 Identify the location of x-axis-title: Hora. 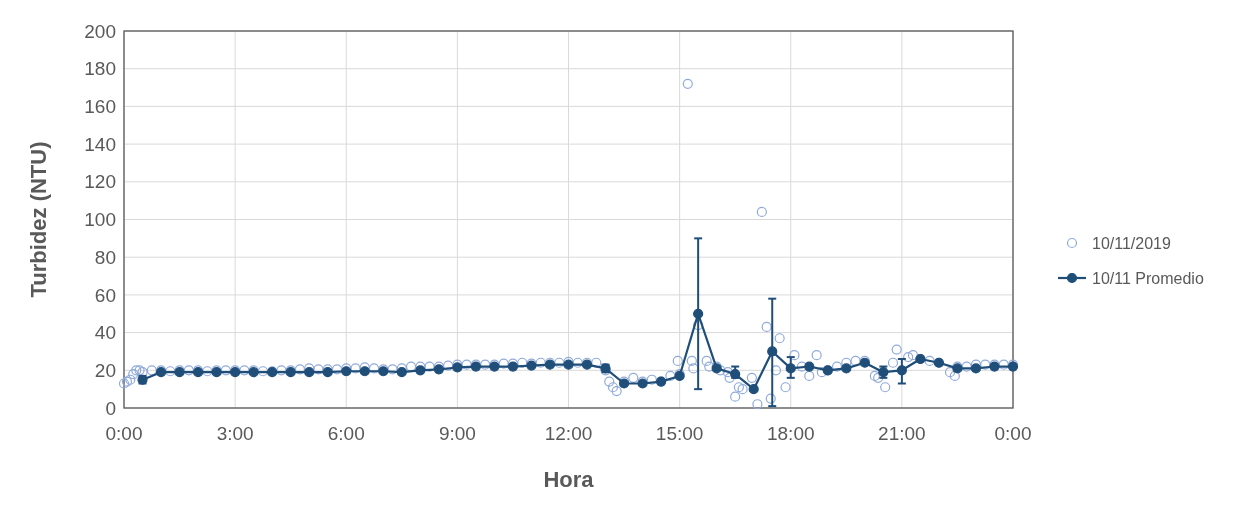
(569, 479).